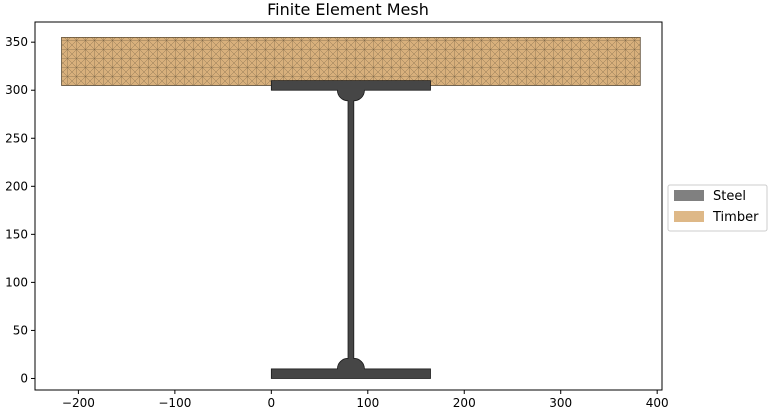  Describe the element at coordinates (16, 138) in the screenshot. I see `y-tick-label: 250` at that location.